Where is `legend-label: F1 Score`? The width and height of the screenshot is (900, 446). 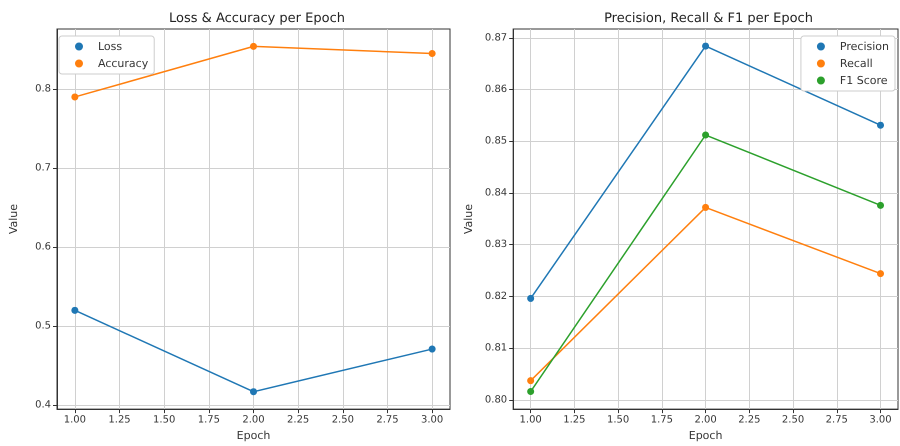
legend-label: F1 Score is located at coordinates (864, 80).